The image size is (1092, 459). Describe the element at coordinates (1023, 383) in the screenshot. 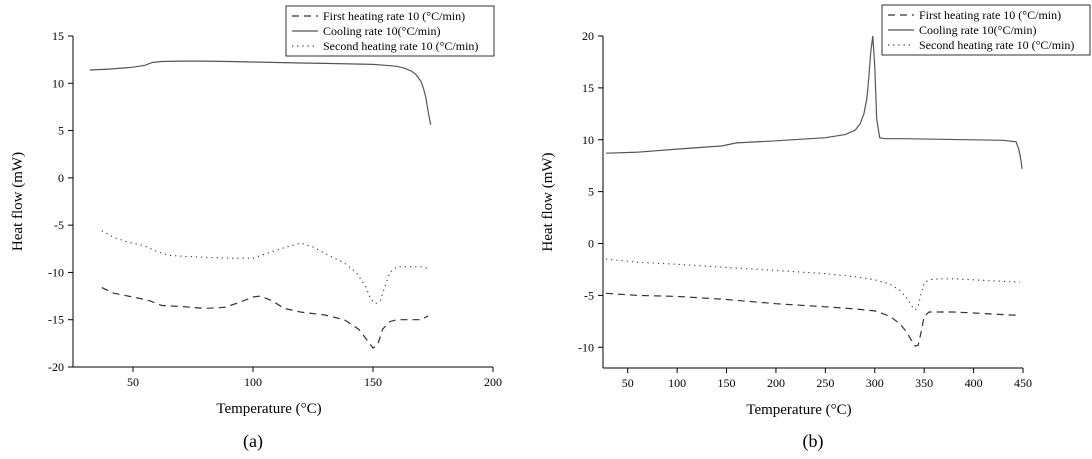

I see `x-tick-label: 450` at that location.